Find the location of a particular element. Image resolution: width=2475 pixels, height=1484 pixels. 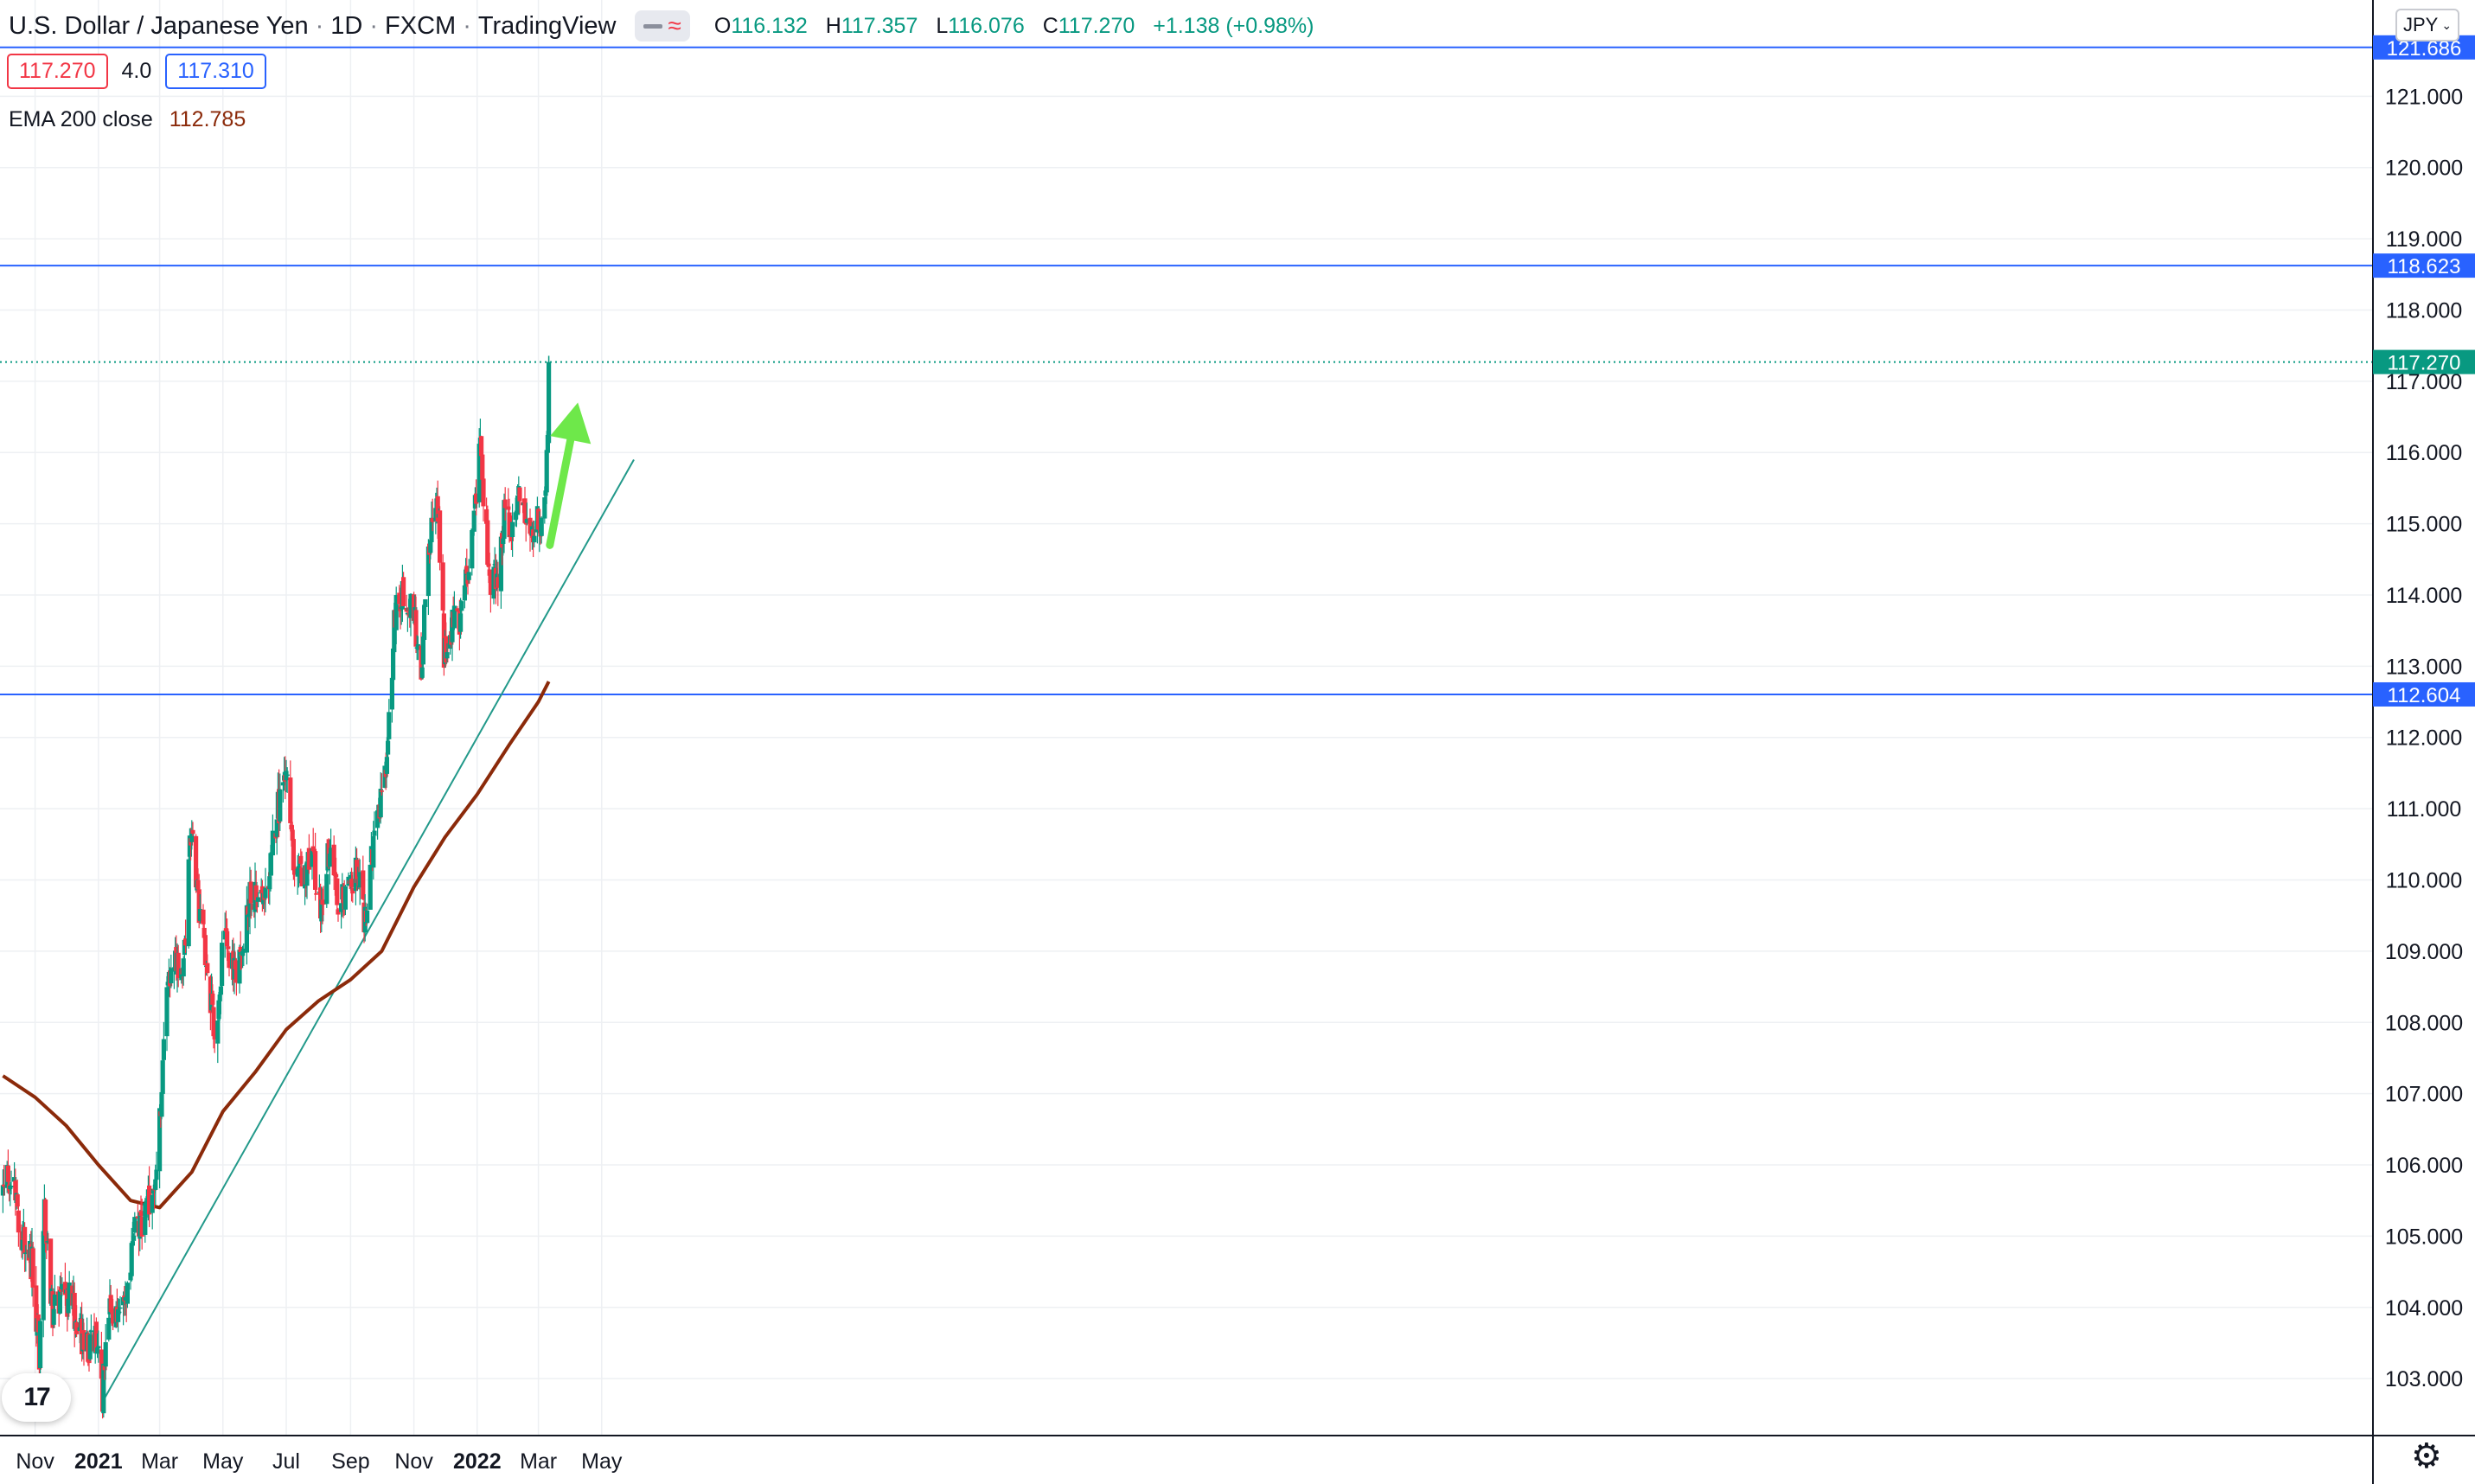

symbol-name: U.S. Dollar / Japanese Yen is located at coordinates (159, 27).